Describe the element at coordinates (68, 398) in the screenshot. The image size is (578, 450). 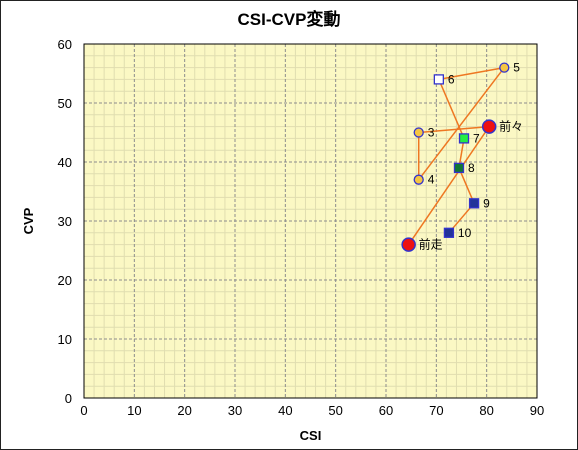
I see `y-tick-label: 0` at that location.